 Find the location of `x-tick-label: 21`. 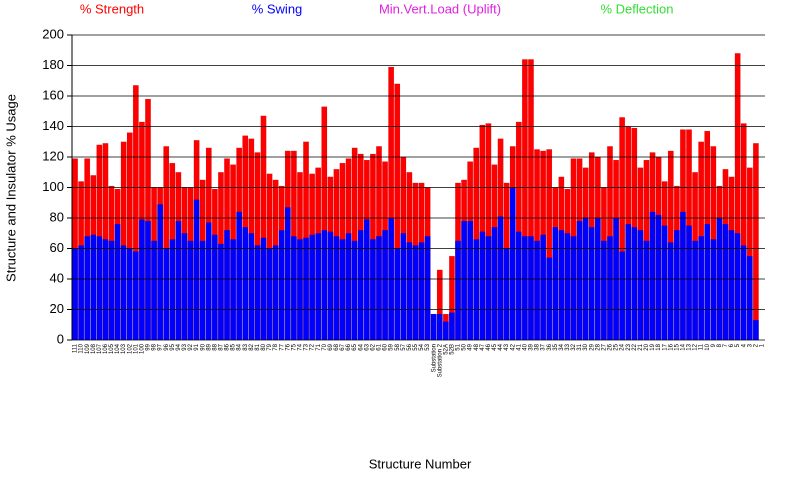

x-tick-label: 21 is located at coordinates (641, 346).